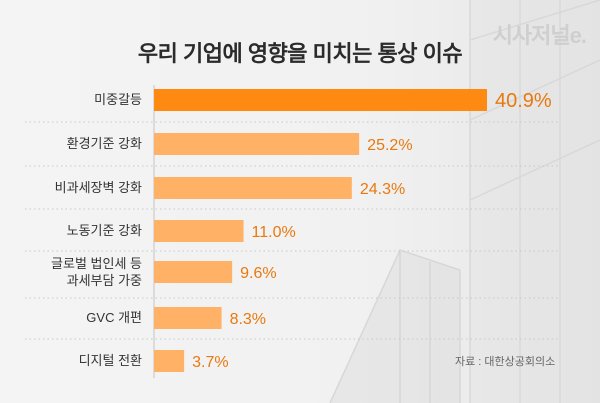 This screenshot has height=403, width=600. I want to click on category-label-line: 비과세장벽 강화, so click(98, 187).